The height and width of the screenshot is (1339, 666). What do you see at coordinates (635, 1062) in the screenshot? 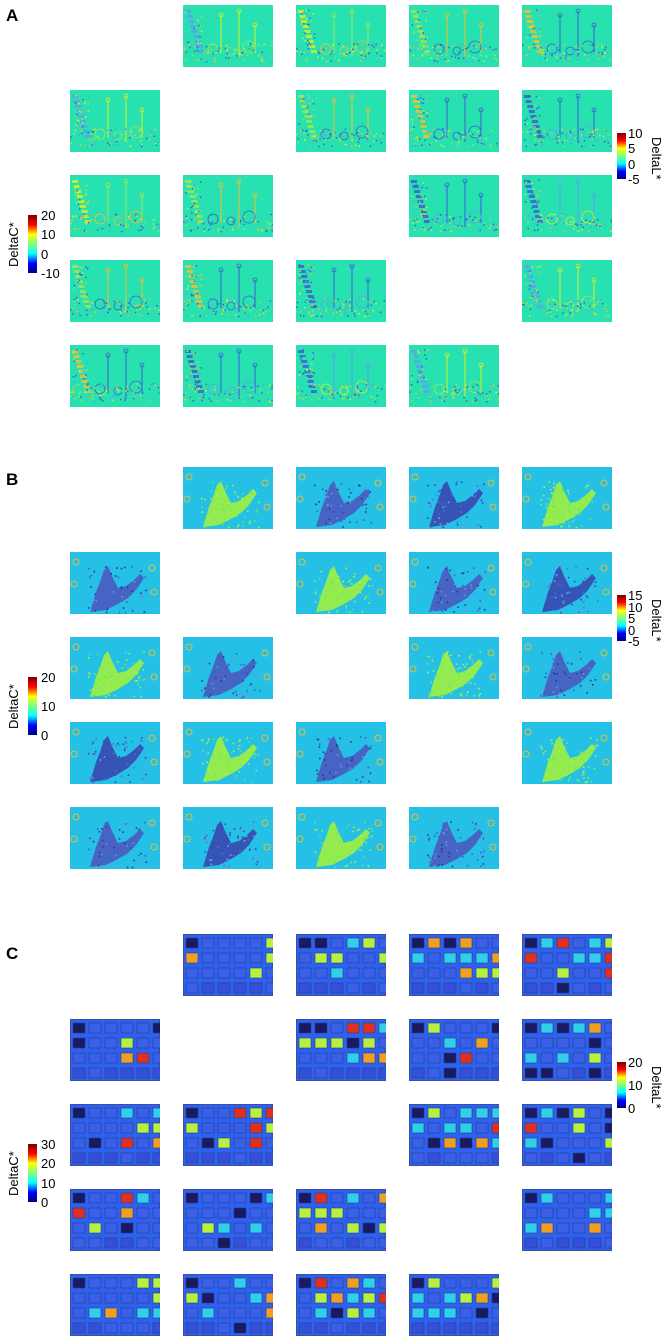
I see `deltaL-tick-label: 20` at bounding box center [635, 1062].